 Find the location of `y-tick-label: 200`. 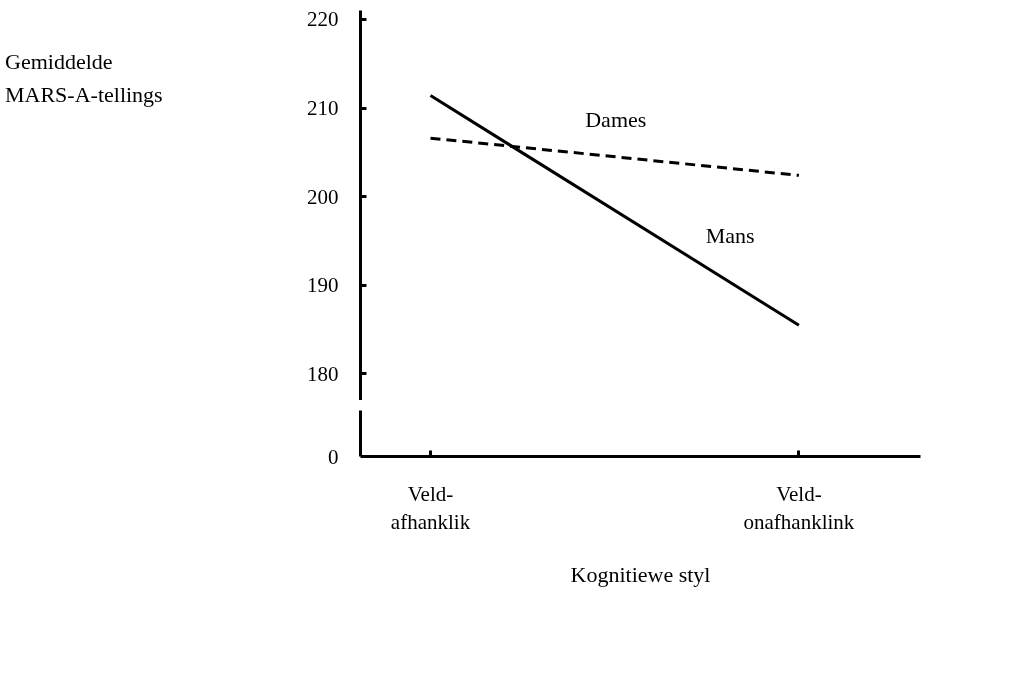

y-tick-label: 200 is located at coordinates (323, 196).